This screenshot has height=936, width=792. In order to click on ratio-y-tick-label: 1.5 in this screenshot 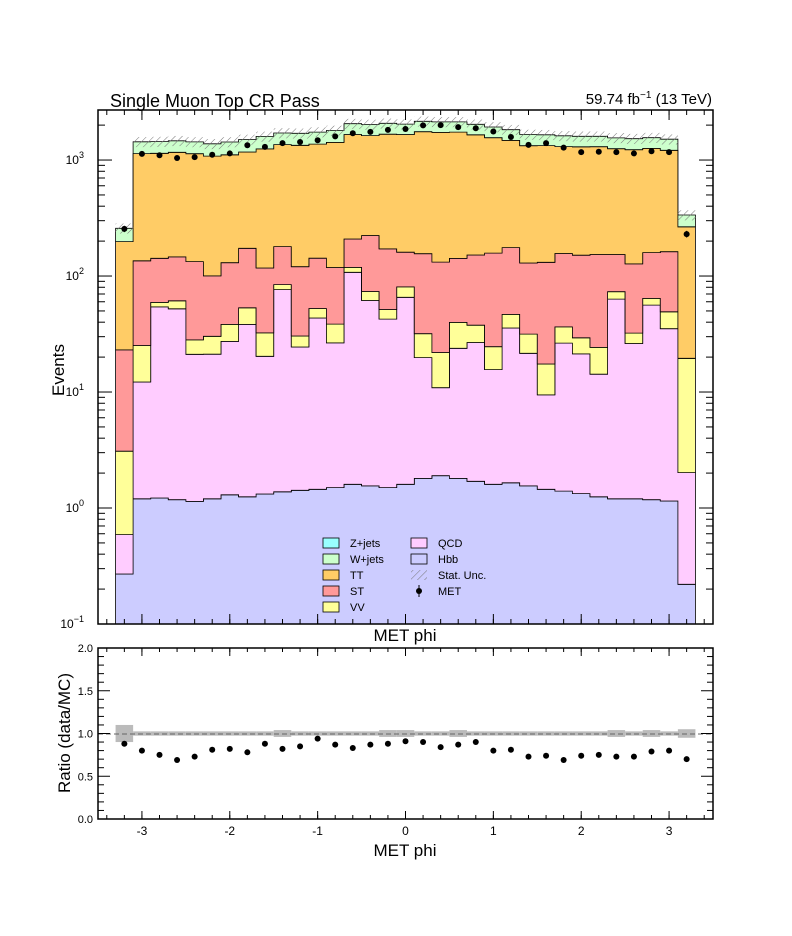, I will do `click(85, 692)`.